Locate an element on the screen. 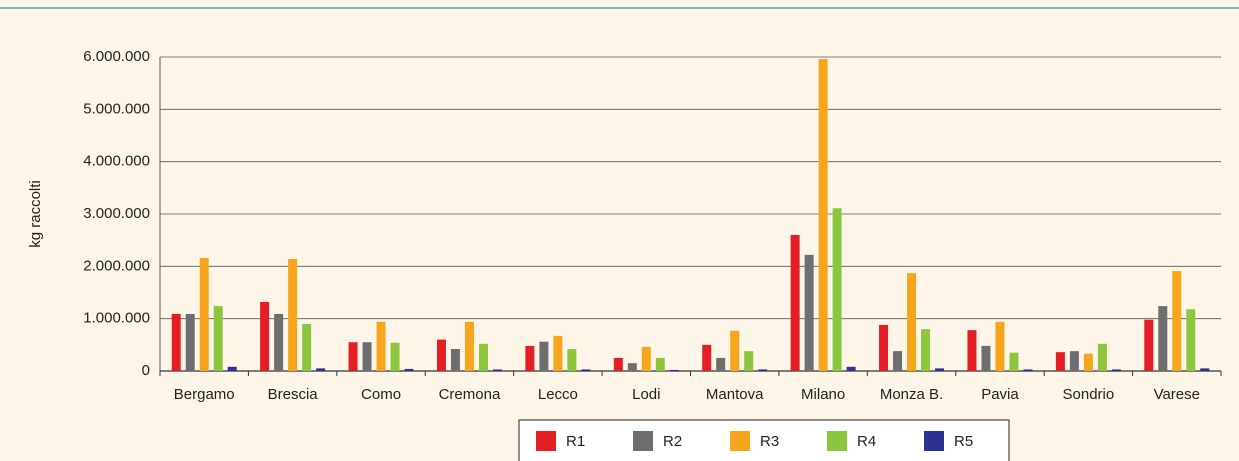 The height and width of the screenshot is (461, 1239). y-tick-label: 0 is located at coordinates (146, 370).